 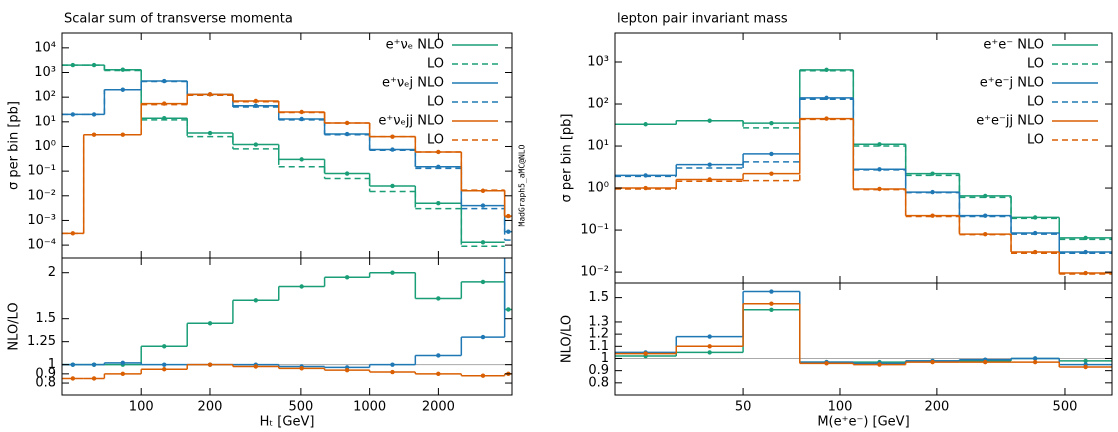 I want to click on y-axis-label: σ per bin [pb], so click(x=14, y=145).